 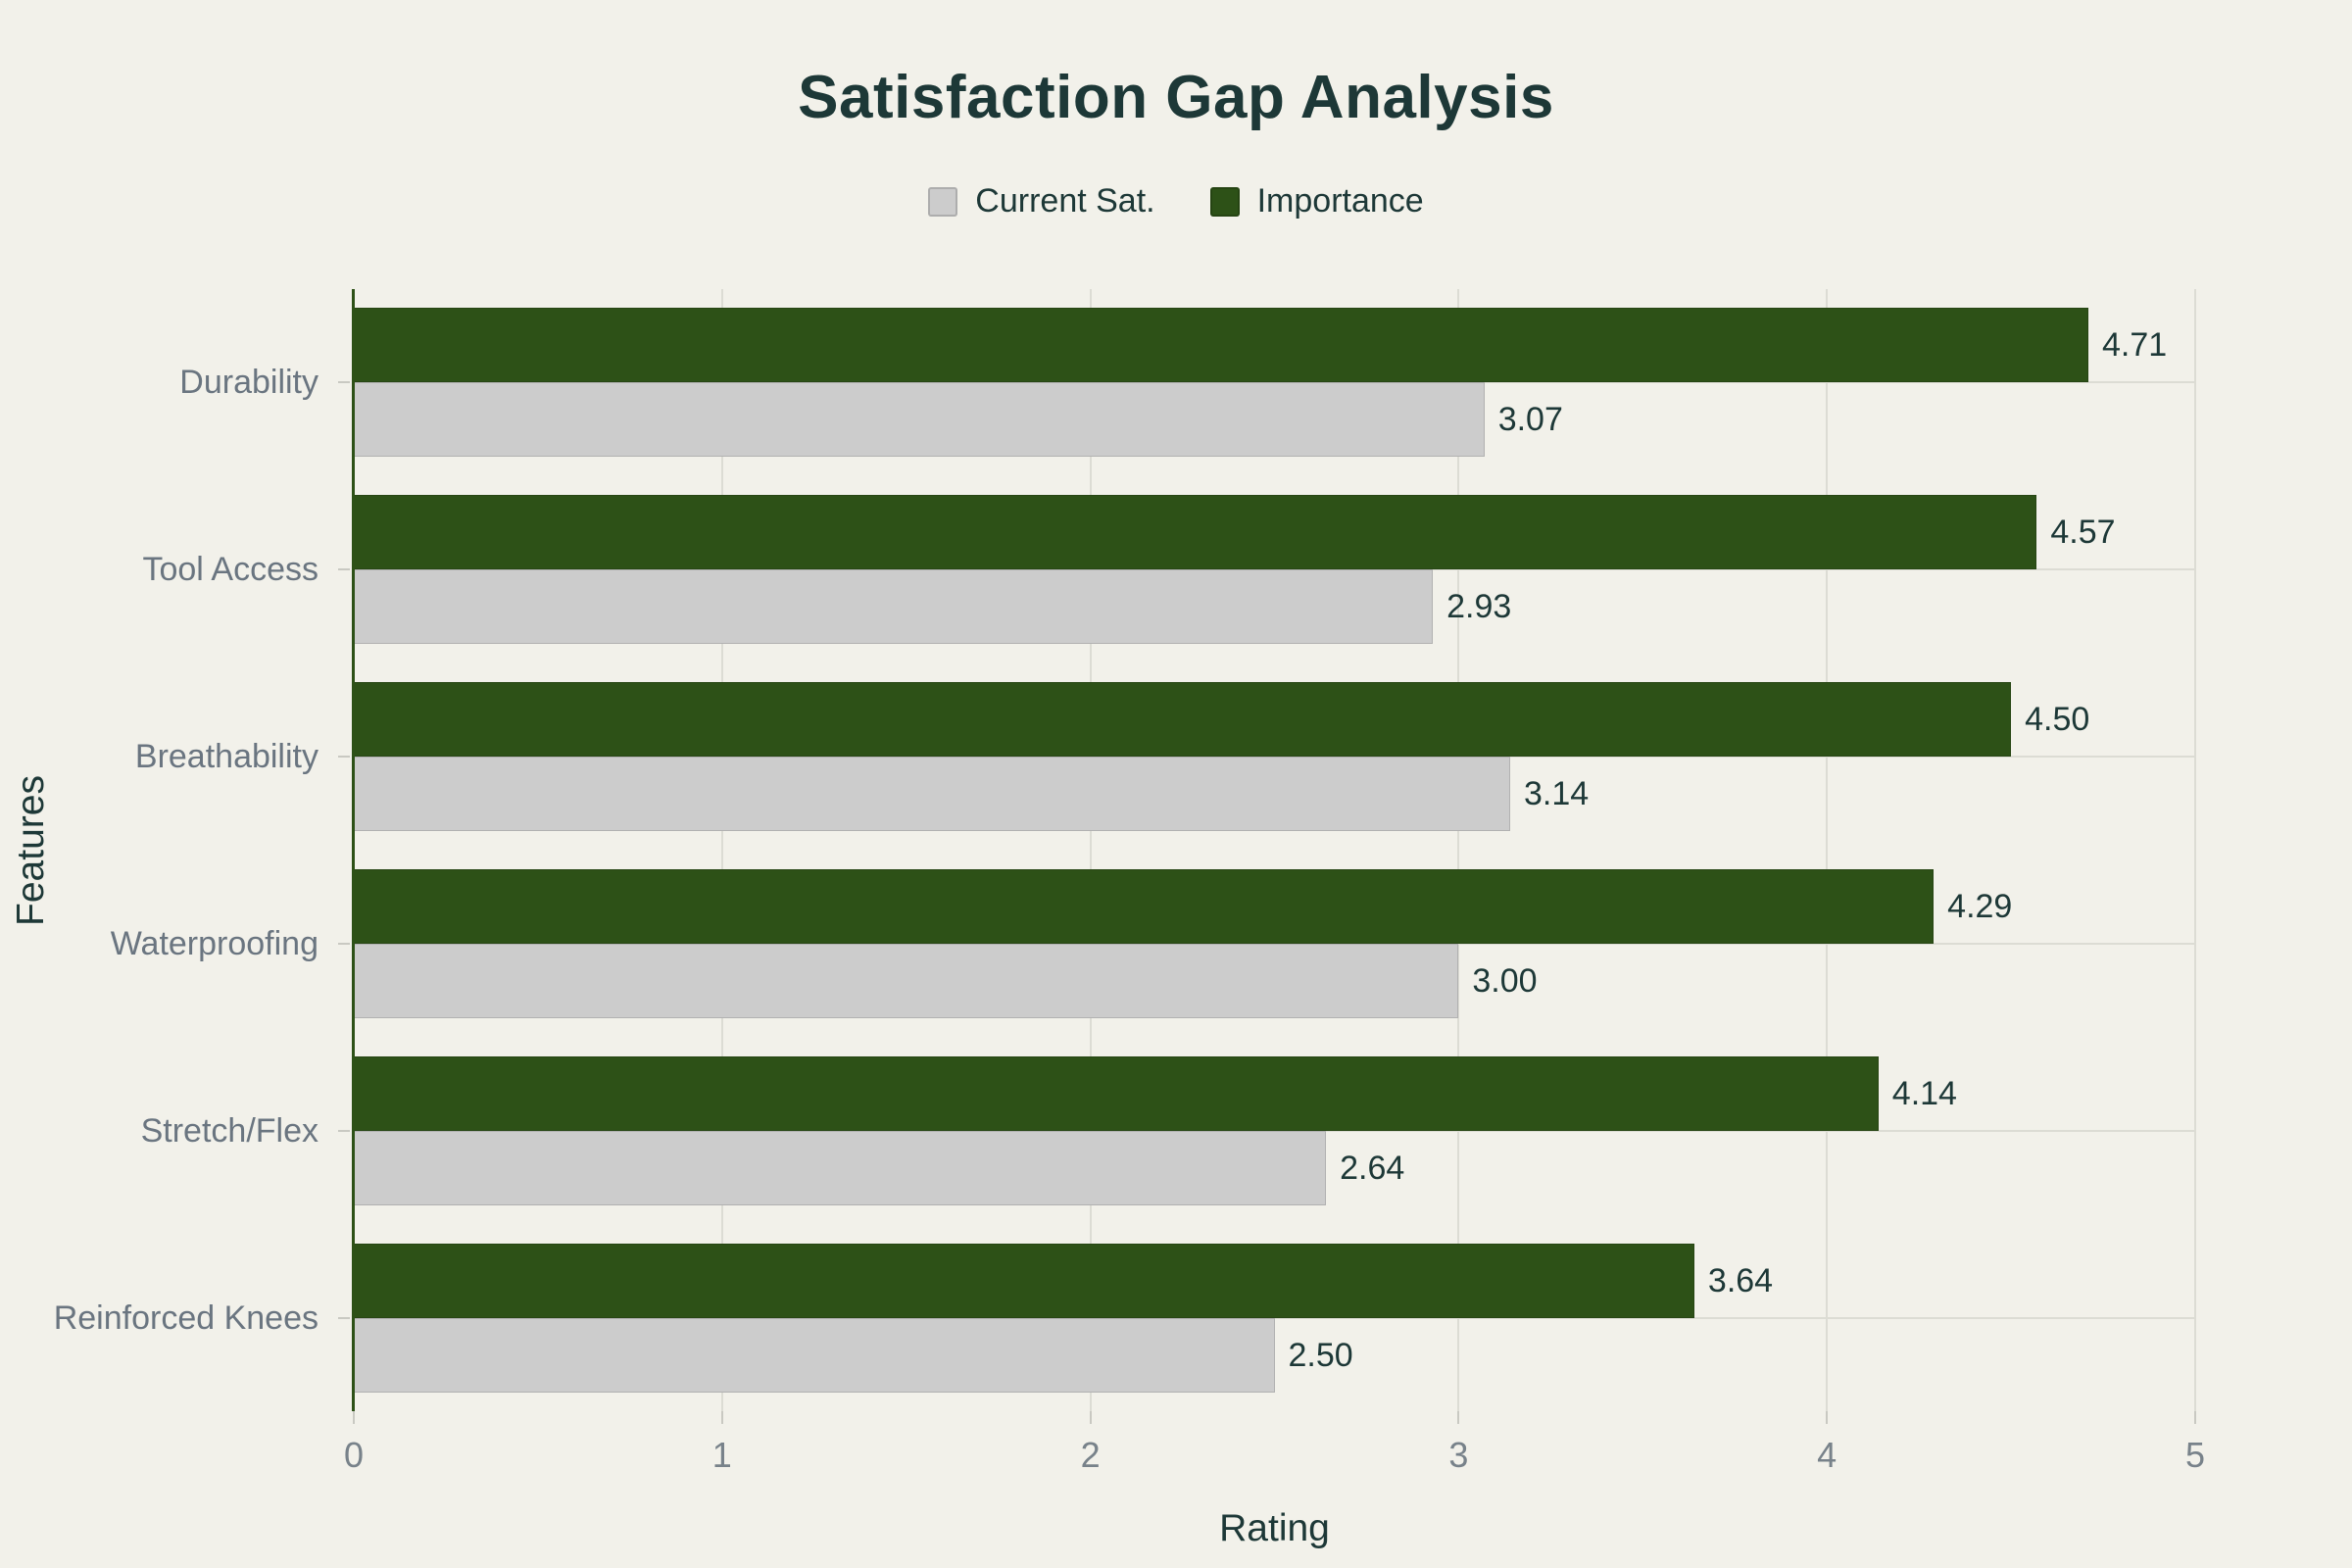 I want to click on bar-current-sat-breathability, so click(x=932, y=794).